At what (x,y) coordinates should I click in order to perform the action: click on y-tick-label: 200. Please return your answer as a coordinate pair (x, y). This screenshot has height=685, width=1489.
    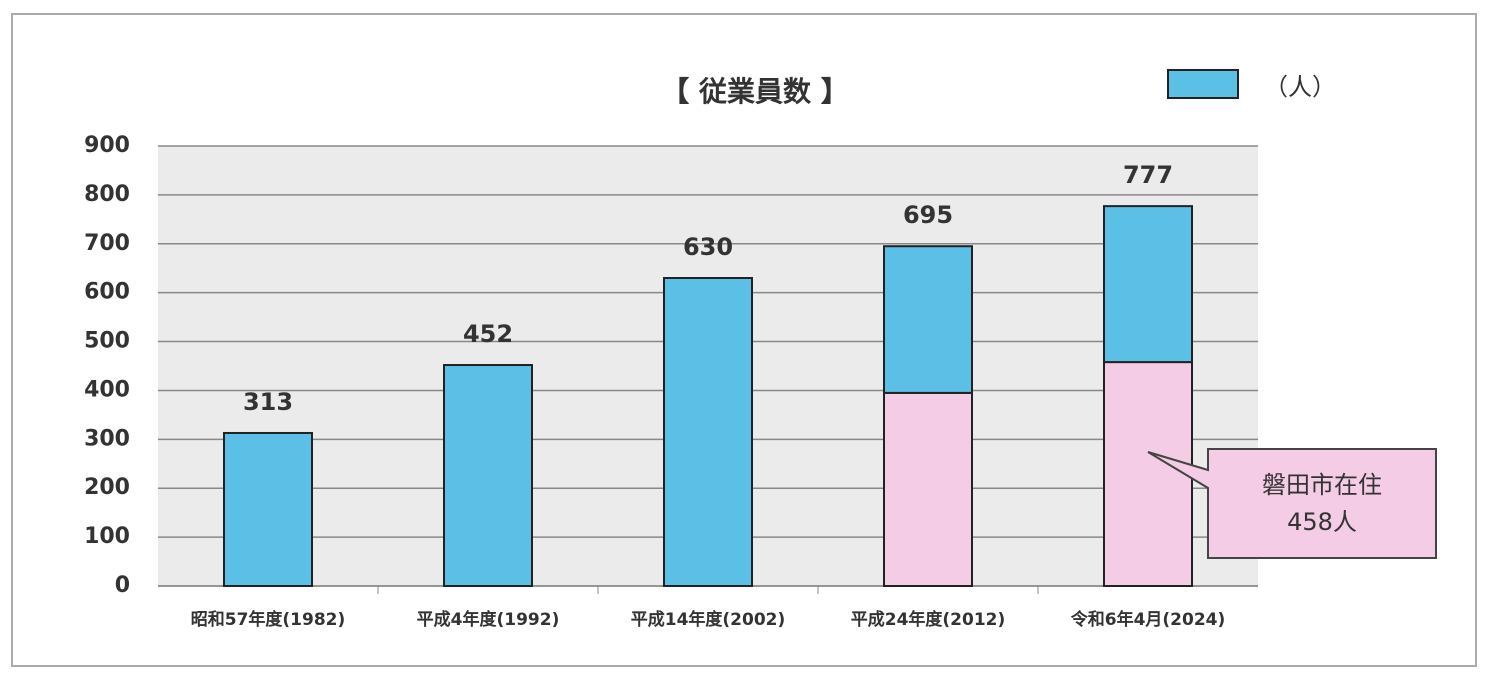
    Looking at the image, I should click on (107, 487).